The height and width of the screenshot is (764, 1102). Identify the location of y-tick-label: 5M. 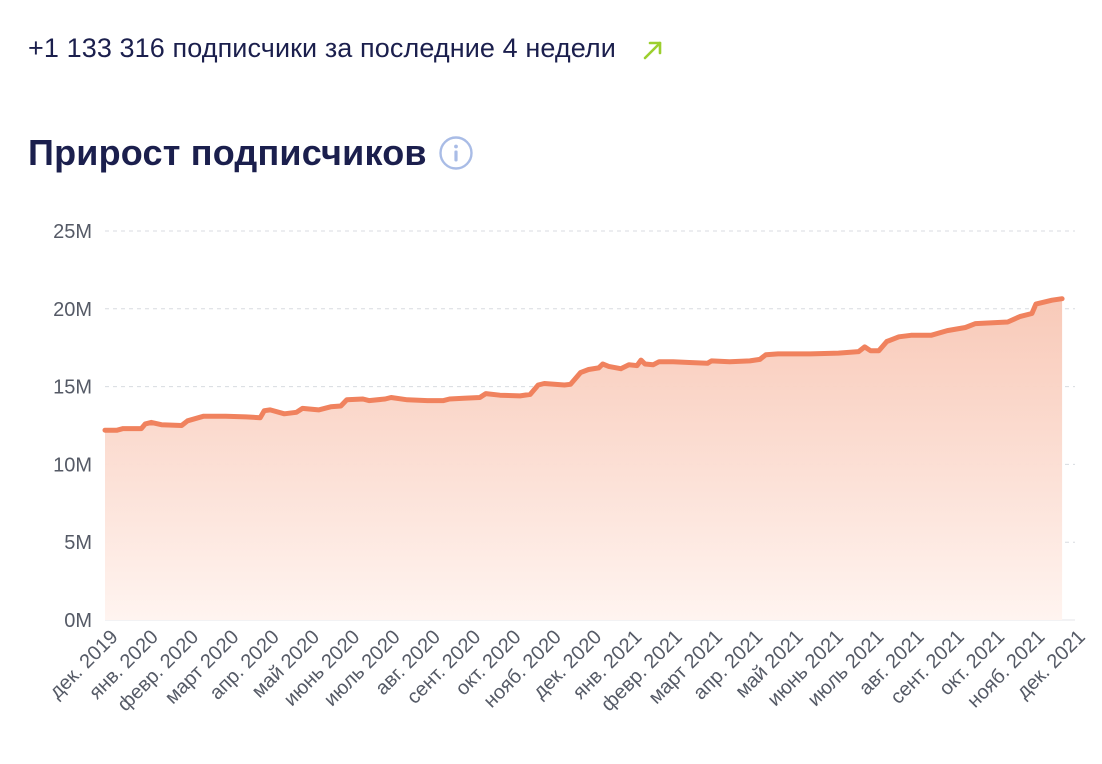
(78, 543).